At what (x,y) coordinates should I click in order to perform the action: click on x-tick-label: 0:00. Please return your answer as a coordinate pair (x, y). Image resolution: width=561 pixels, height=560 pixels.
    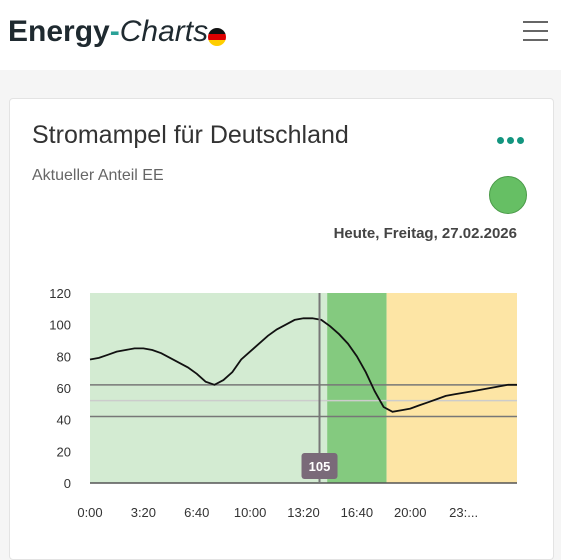
    Looking at the image, I should click on (89, 512).